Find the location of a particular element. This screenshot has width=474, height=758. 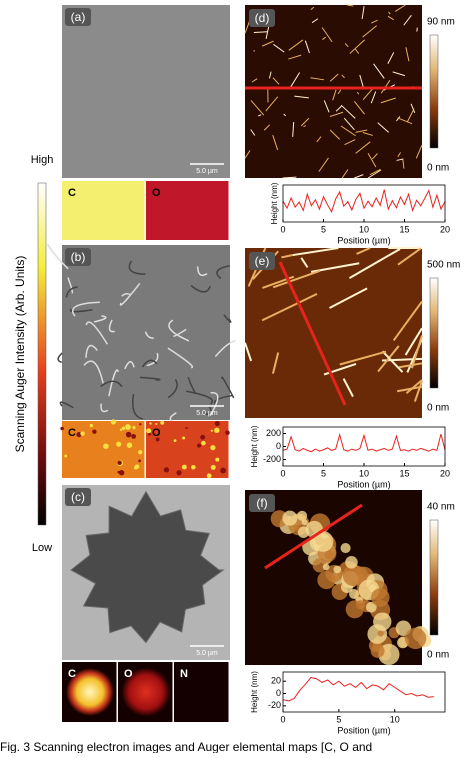

panel-label: (b) is located at coordinates (78, 257).